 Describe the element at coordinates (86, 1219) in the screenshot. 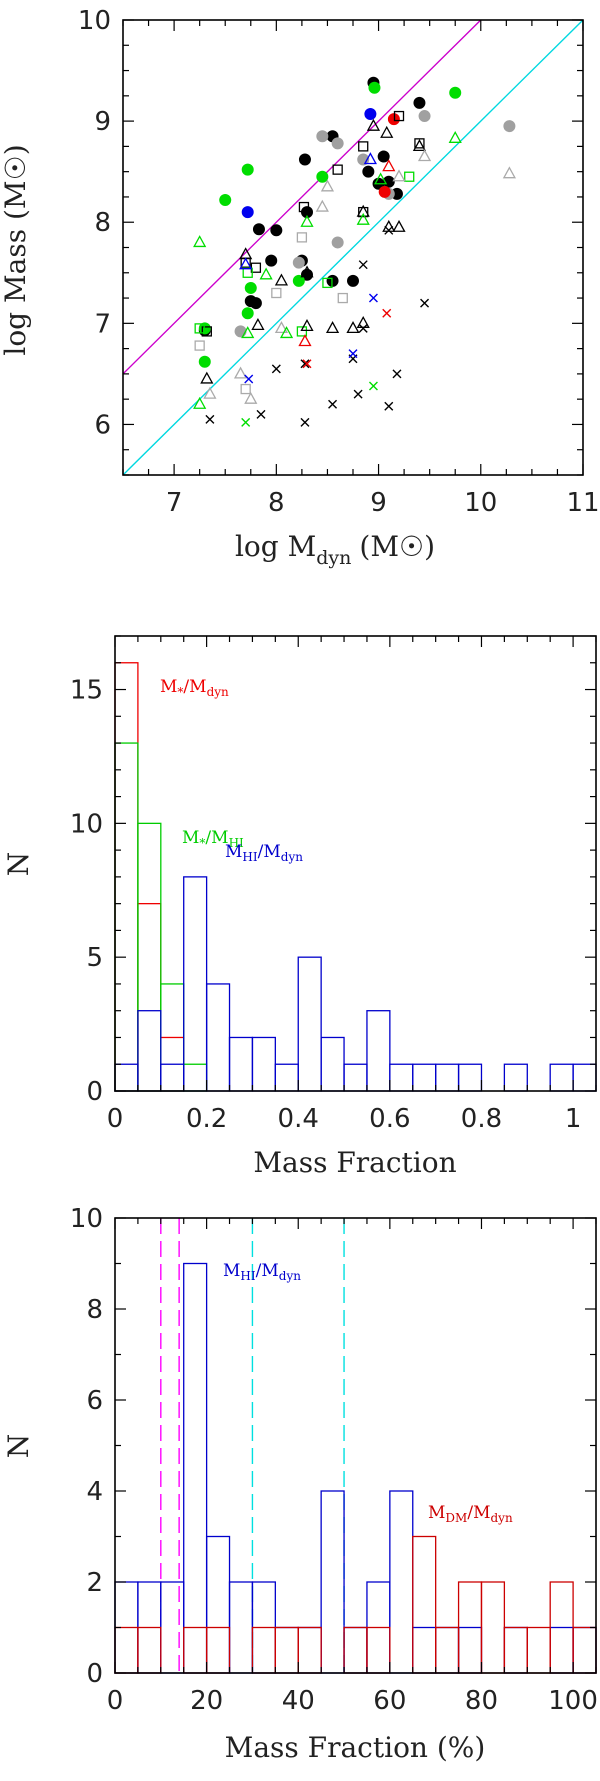

I see `p3-y-tick-label: 10` at that location.